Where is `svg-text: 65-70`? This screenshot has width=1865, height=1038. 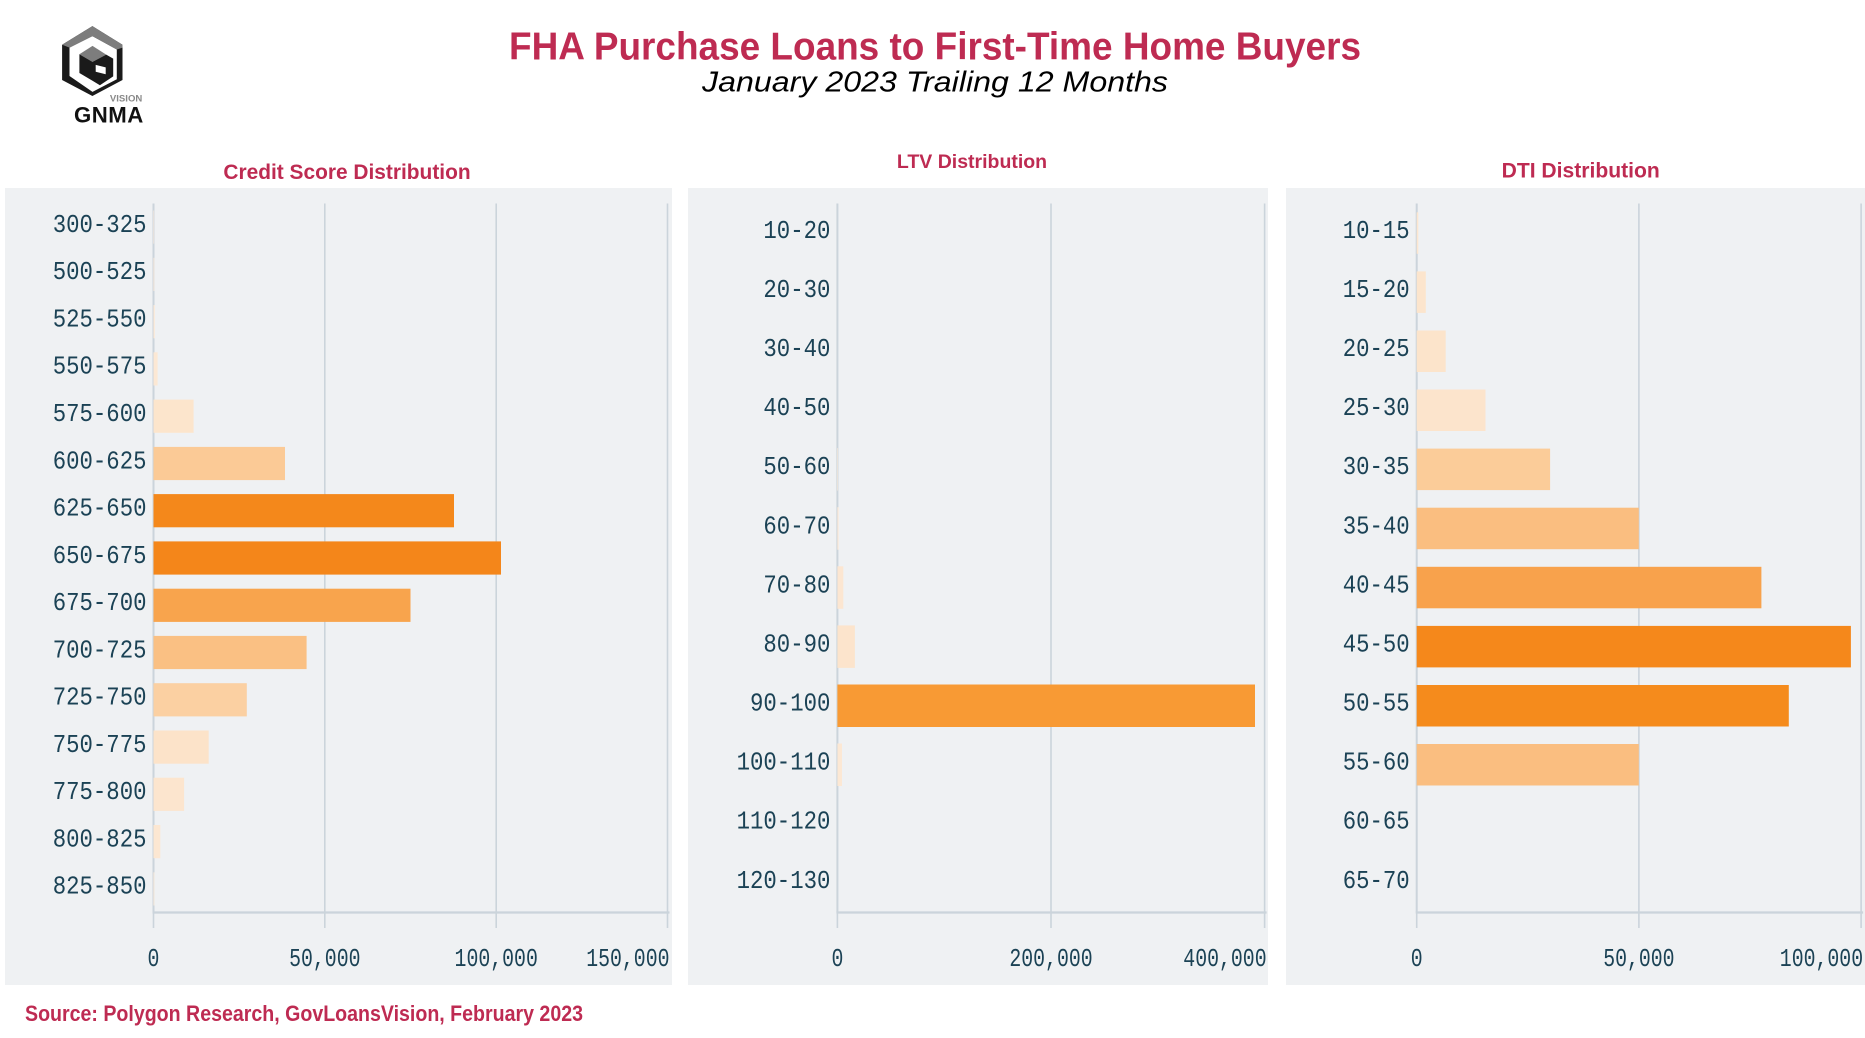
svg-text: 65-70 is located at coordinates (1376, 881).